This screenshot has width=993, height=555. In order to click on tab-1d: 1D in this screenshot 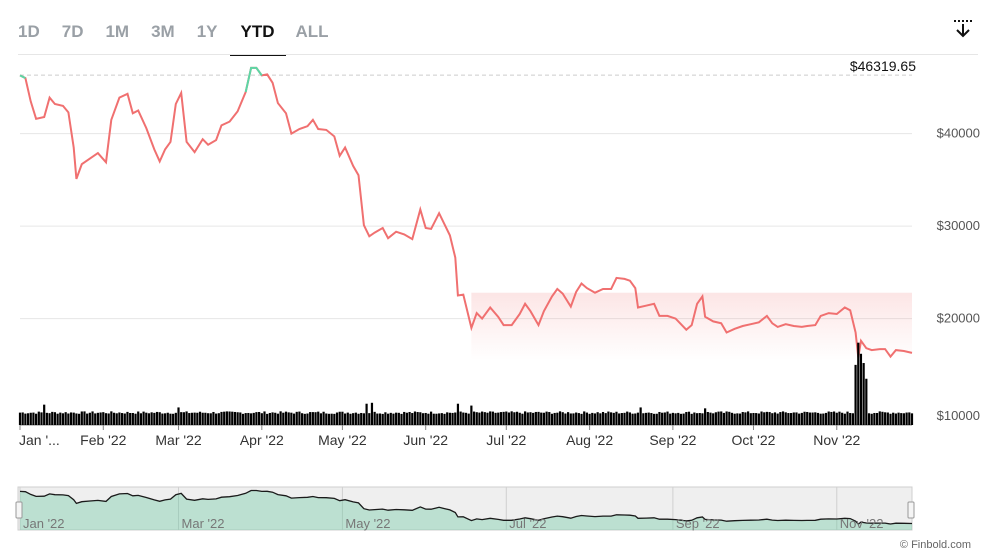, I will do `click(29, 31)`.